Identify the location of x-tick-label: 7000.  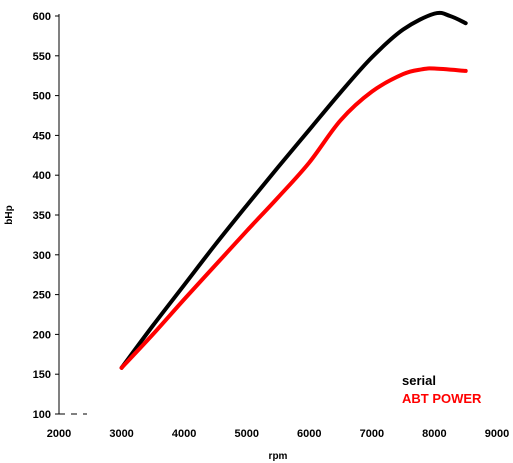
(372, 434).